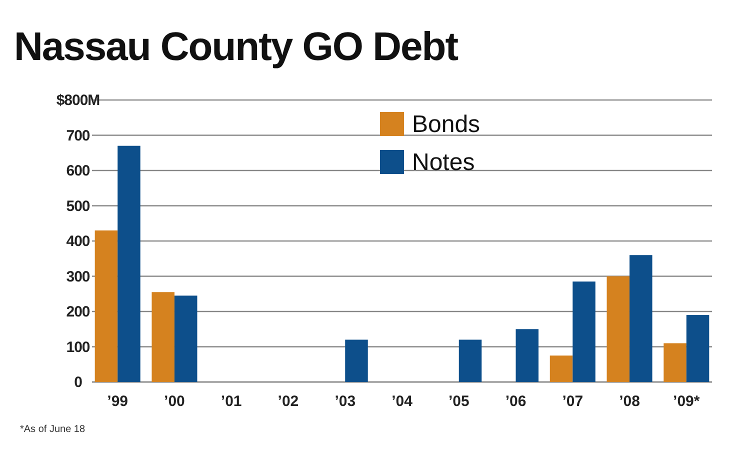 The image size is (740, 452). Describe the element at coordinates (629, 401) in the screenshot. I see `x-tick-label: ’08` at that location.